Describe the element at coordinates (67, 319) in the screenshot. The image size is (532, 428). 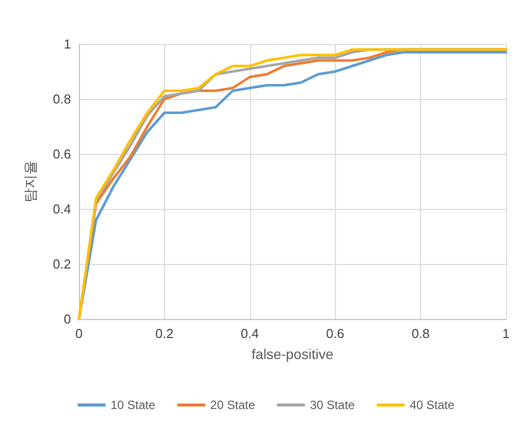
I see `y-tick-label: 0` at that location.